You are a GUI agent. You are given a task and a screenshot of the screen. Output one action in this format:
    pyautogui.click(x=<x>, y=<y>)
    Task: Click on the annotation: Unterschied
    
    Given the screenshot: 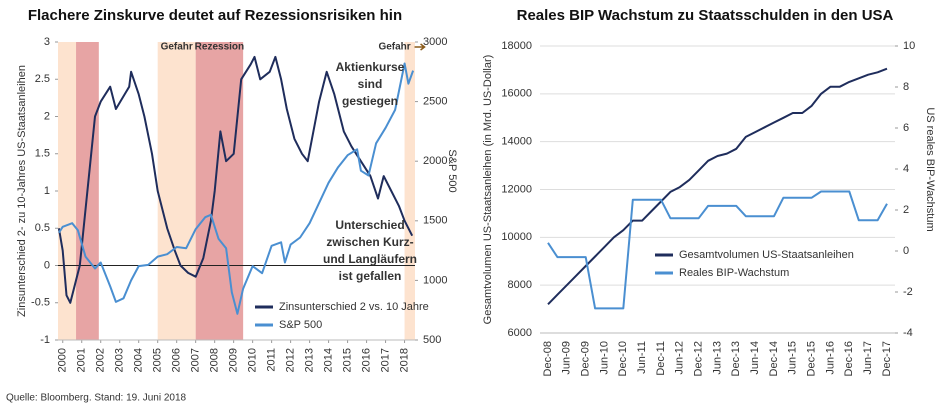 What is the action you would take?
    pyautogui.click(x=369, y=225)
    